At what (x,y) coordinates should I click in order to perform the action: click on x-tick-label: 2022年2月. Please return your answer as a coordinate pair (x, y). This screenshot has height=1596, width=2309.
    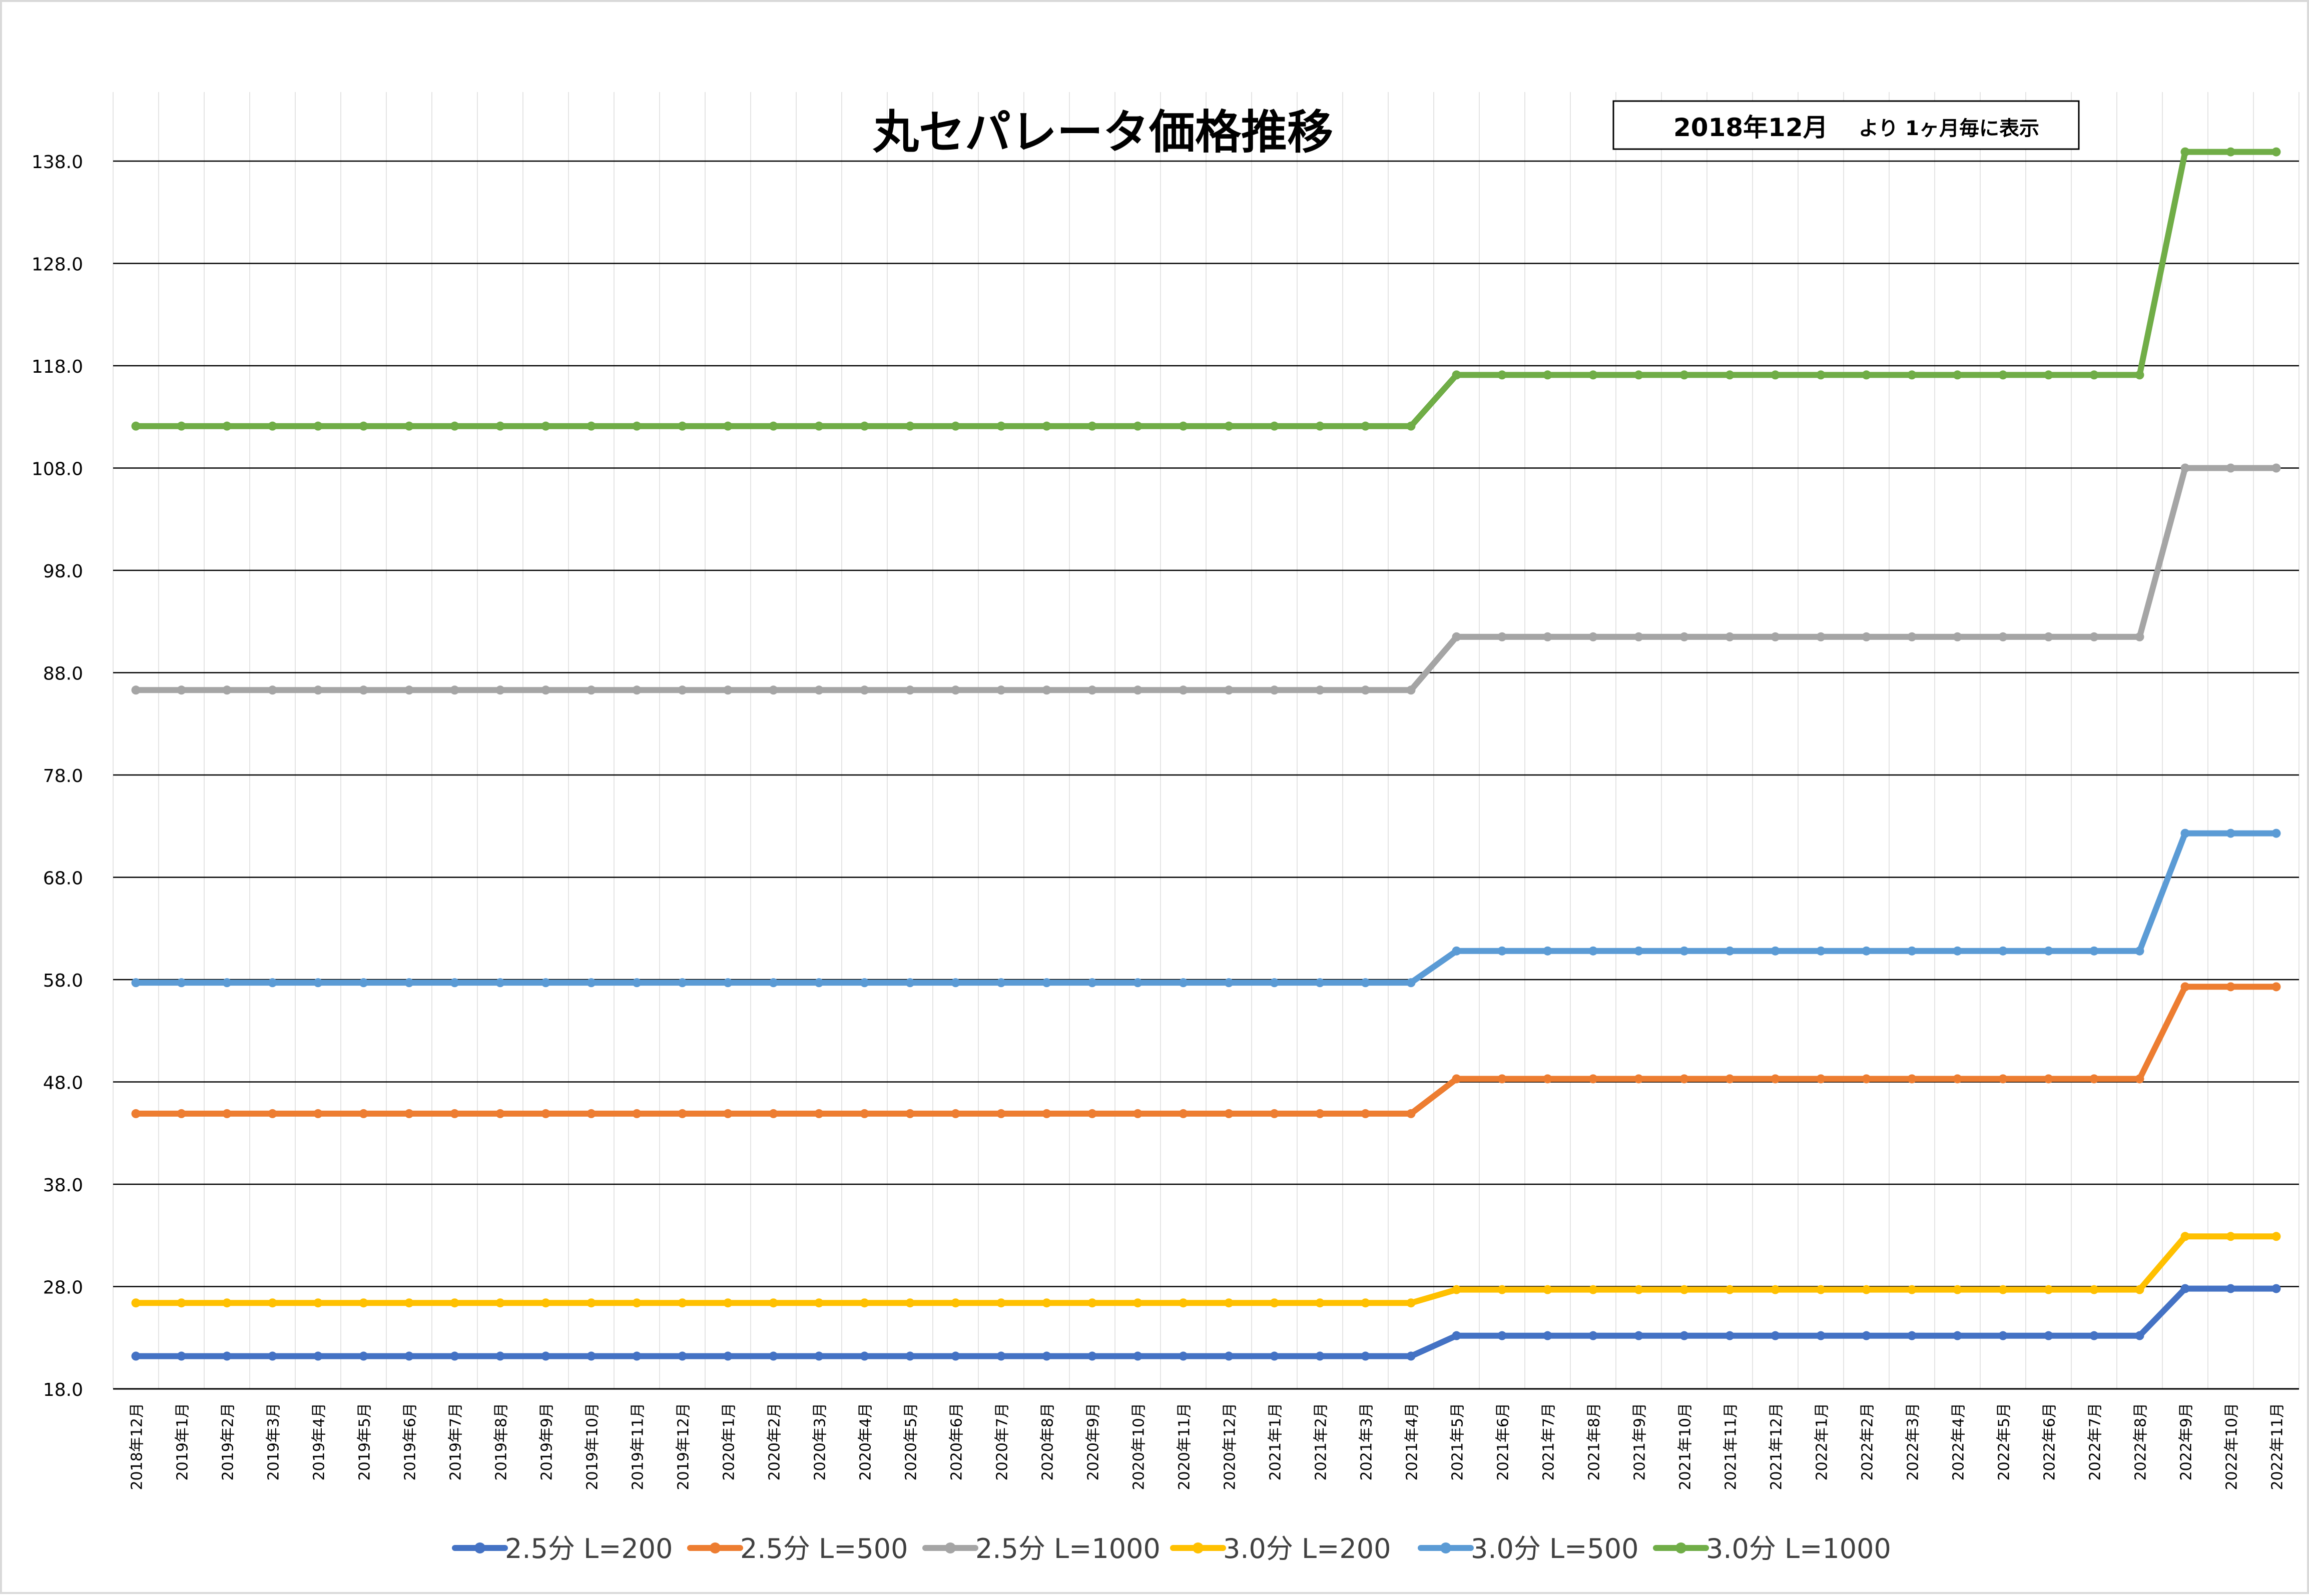
    Looking at the image, I should click on (1868, 1441).